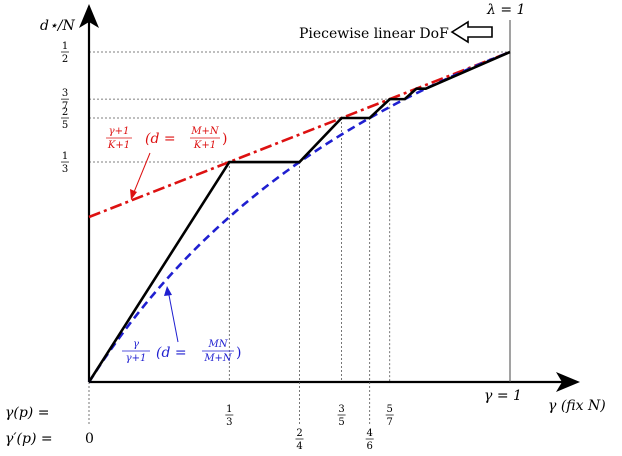  I want to click on red-frac2-den: K+1, so click(204, 145).